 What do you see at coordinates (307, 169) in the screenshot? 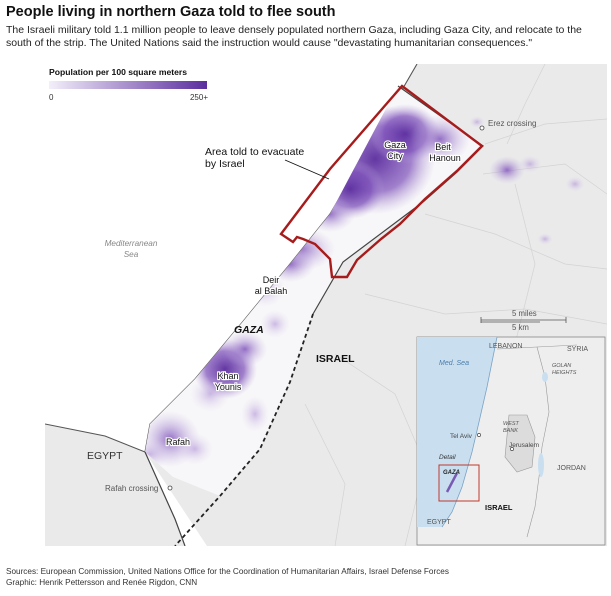
I see `annotation-leader` at bounding box center [307, 169].